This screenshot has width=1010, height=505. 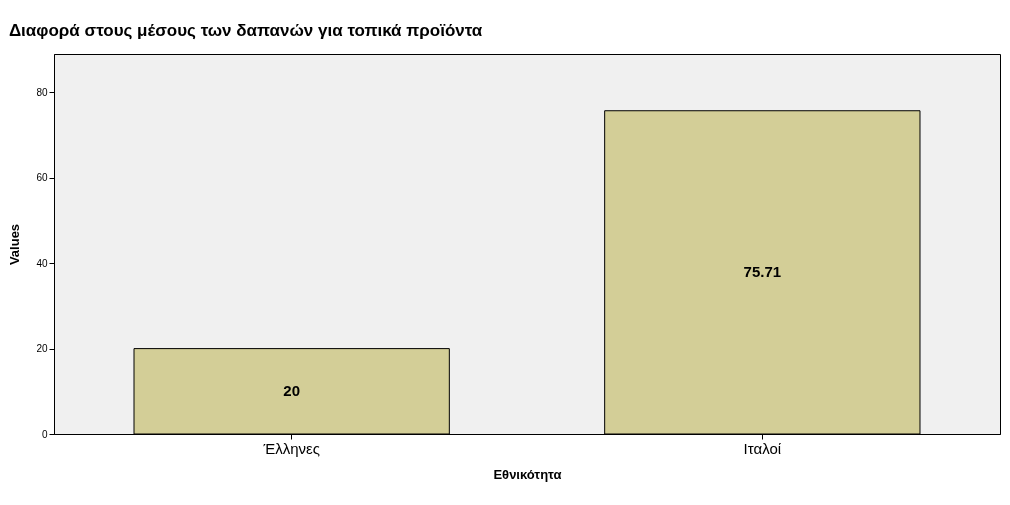 I want to click on data-label: 20, so click(x=292, y=391).